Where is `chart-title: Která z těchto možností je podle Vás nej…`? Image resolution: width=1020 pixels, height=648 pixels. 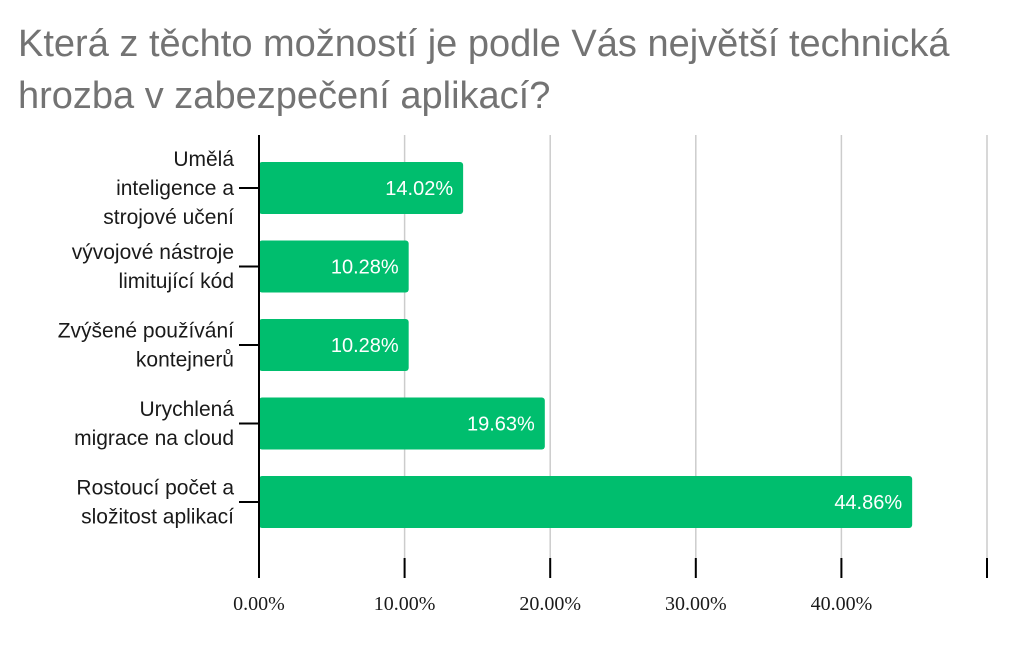
chart-title: Která z těchto možností je podle Vás nej… is located at coordinates (484, 70).